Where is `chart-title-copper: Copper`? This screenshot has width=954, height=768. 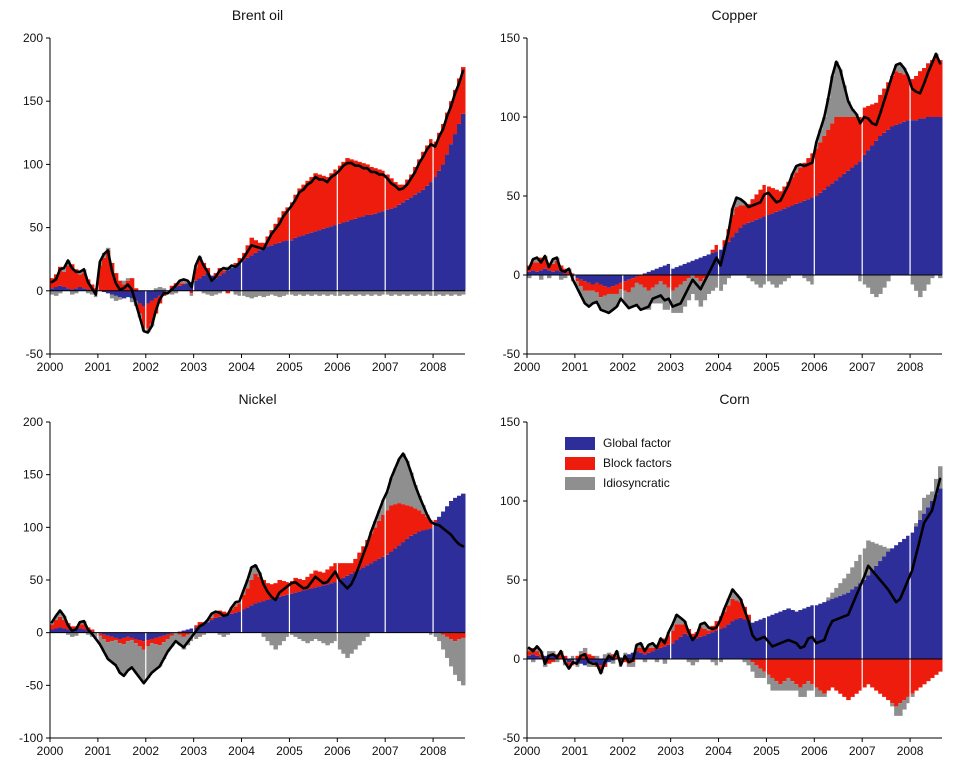
chart-title-copper: Copper is located at coordinates (734, 15).